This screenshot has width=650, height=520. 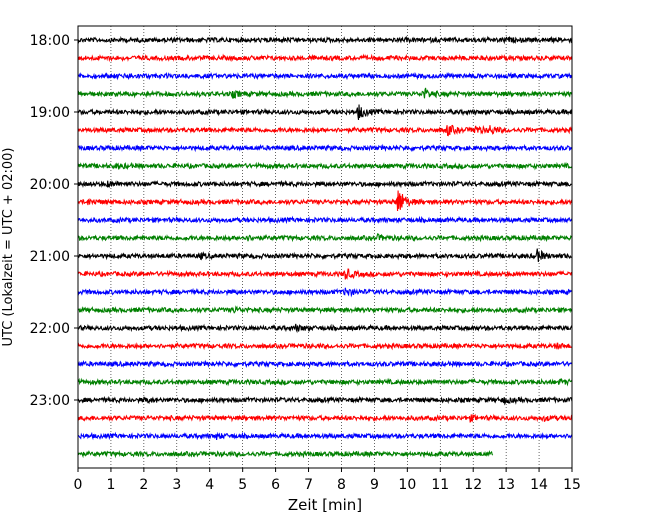 What do you see at coordinates (110, 485) in the screenshot?
I see `x-tick-label: 1` at bounding box center [110, 485].